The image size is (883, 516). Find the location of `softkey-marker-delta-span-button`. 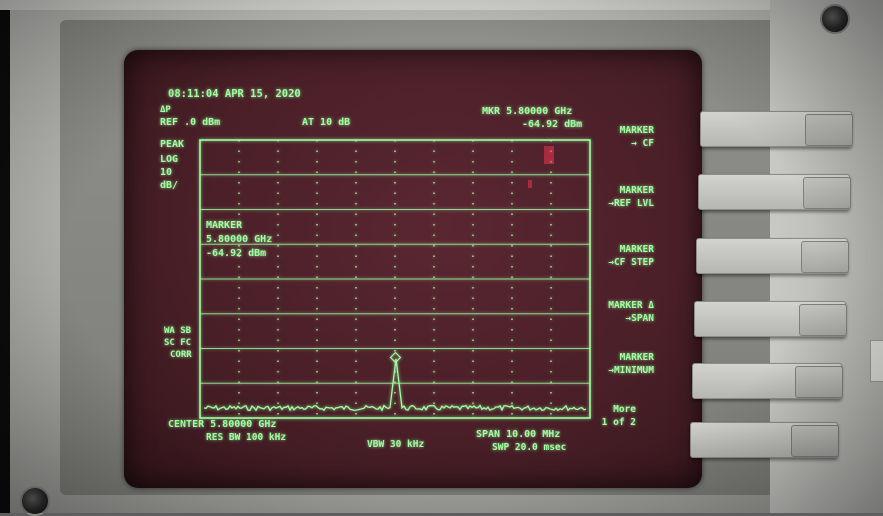

softkey-marker-delta-span-button is located at coordinates (770, 319).